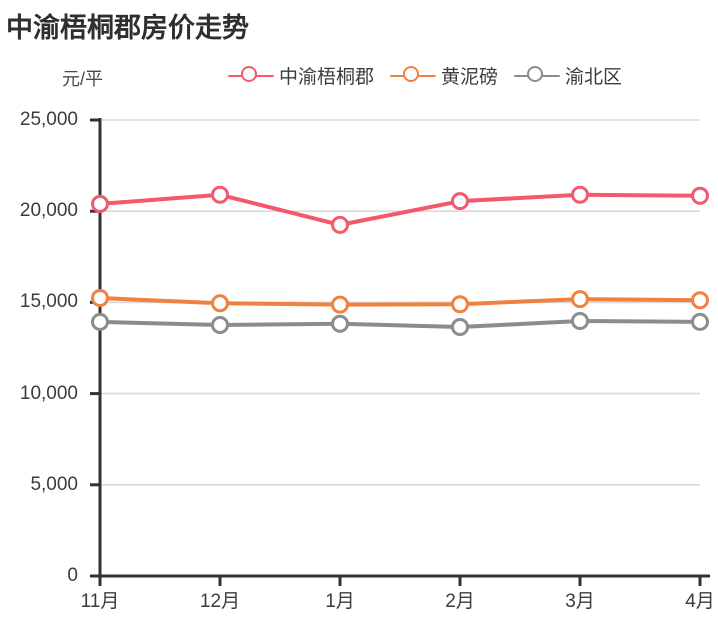 The height and width of the screenshot is (640, 718). I want to click on x-tick-label: 3月, so click(580, 601).